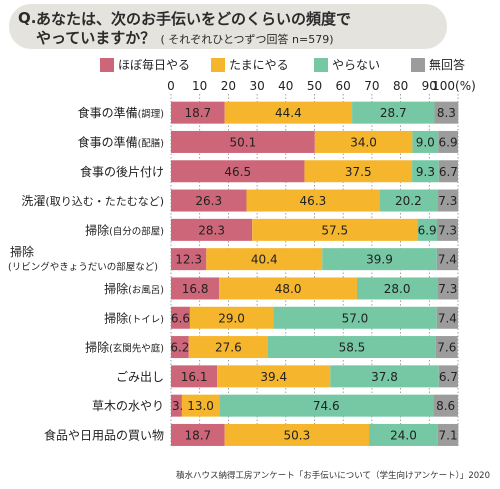  What do you see at coordinates (288, 289) in the screenshot?
I see `data-label: 48.0` at bounding box center [288, 289].